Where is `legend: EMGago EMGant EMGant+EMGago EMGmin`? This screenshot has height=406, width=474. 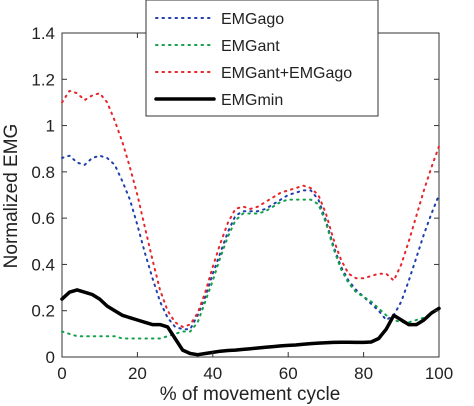
legend: EMGago EMGant EMGant+EMGago EMGmin is located at coordinates (262, 58).